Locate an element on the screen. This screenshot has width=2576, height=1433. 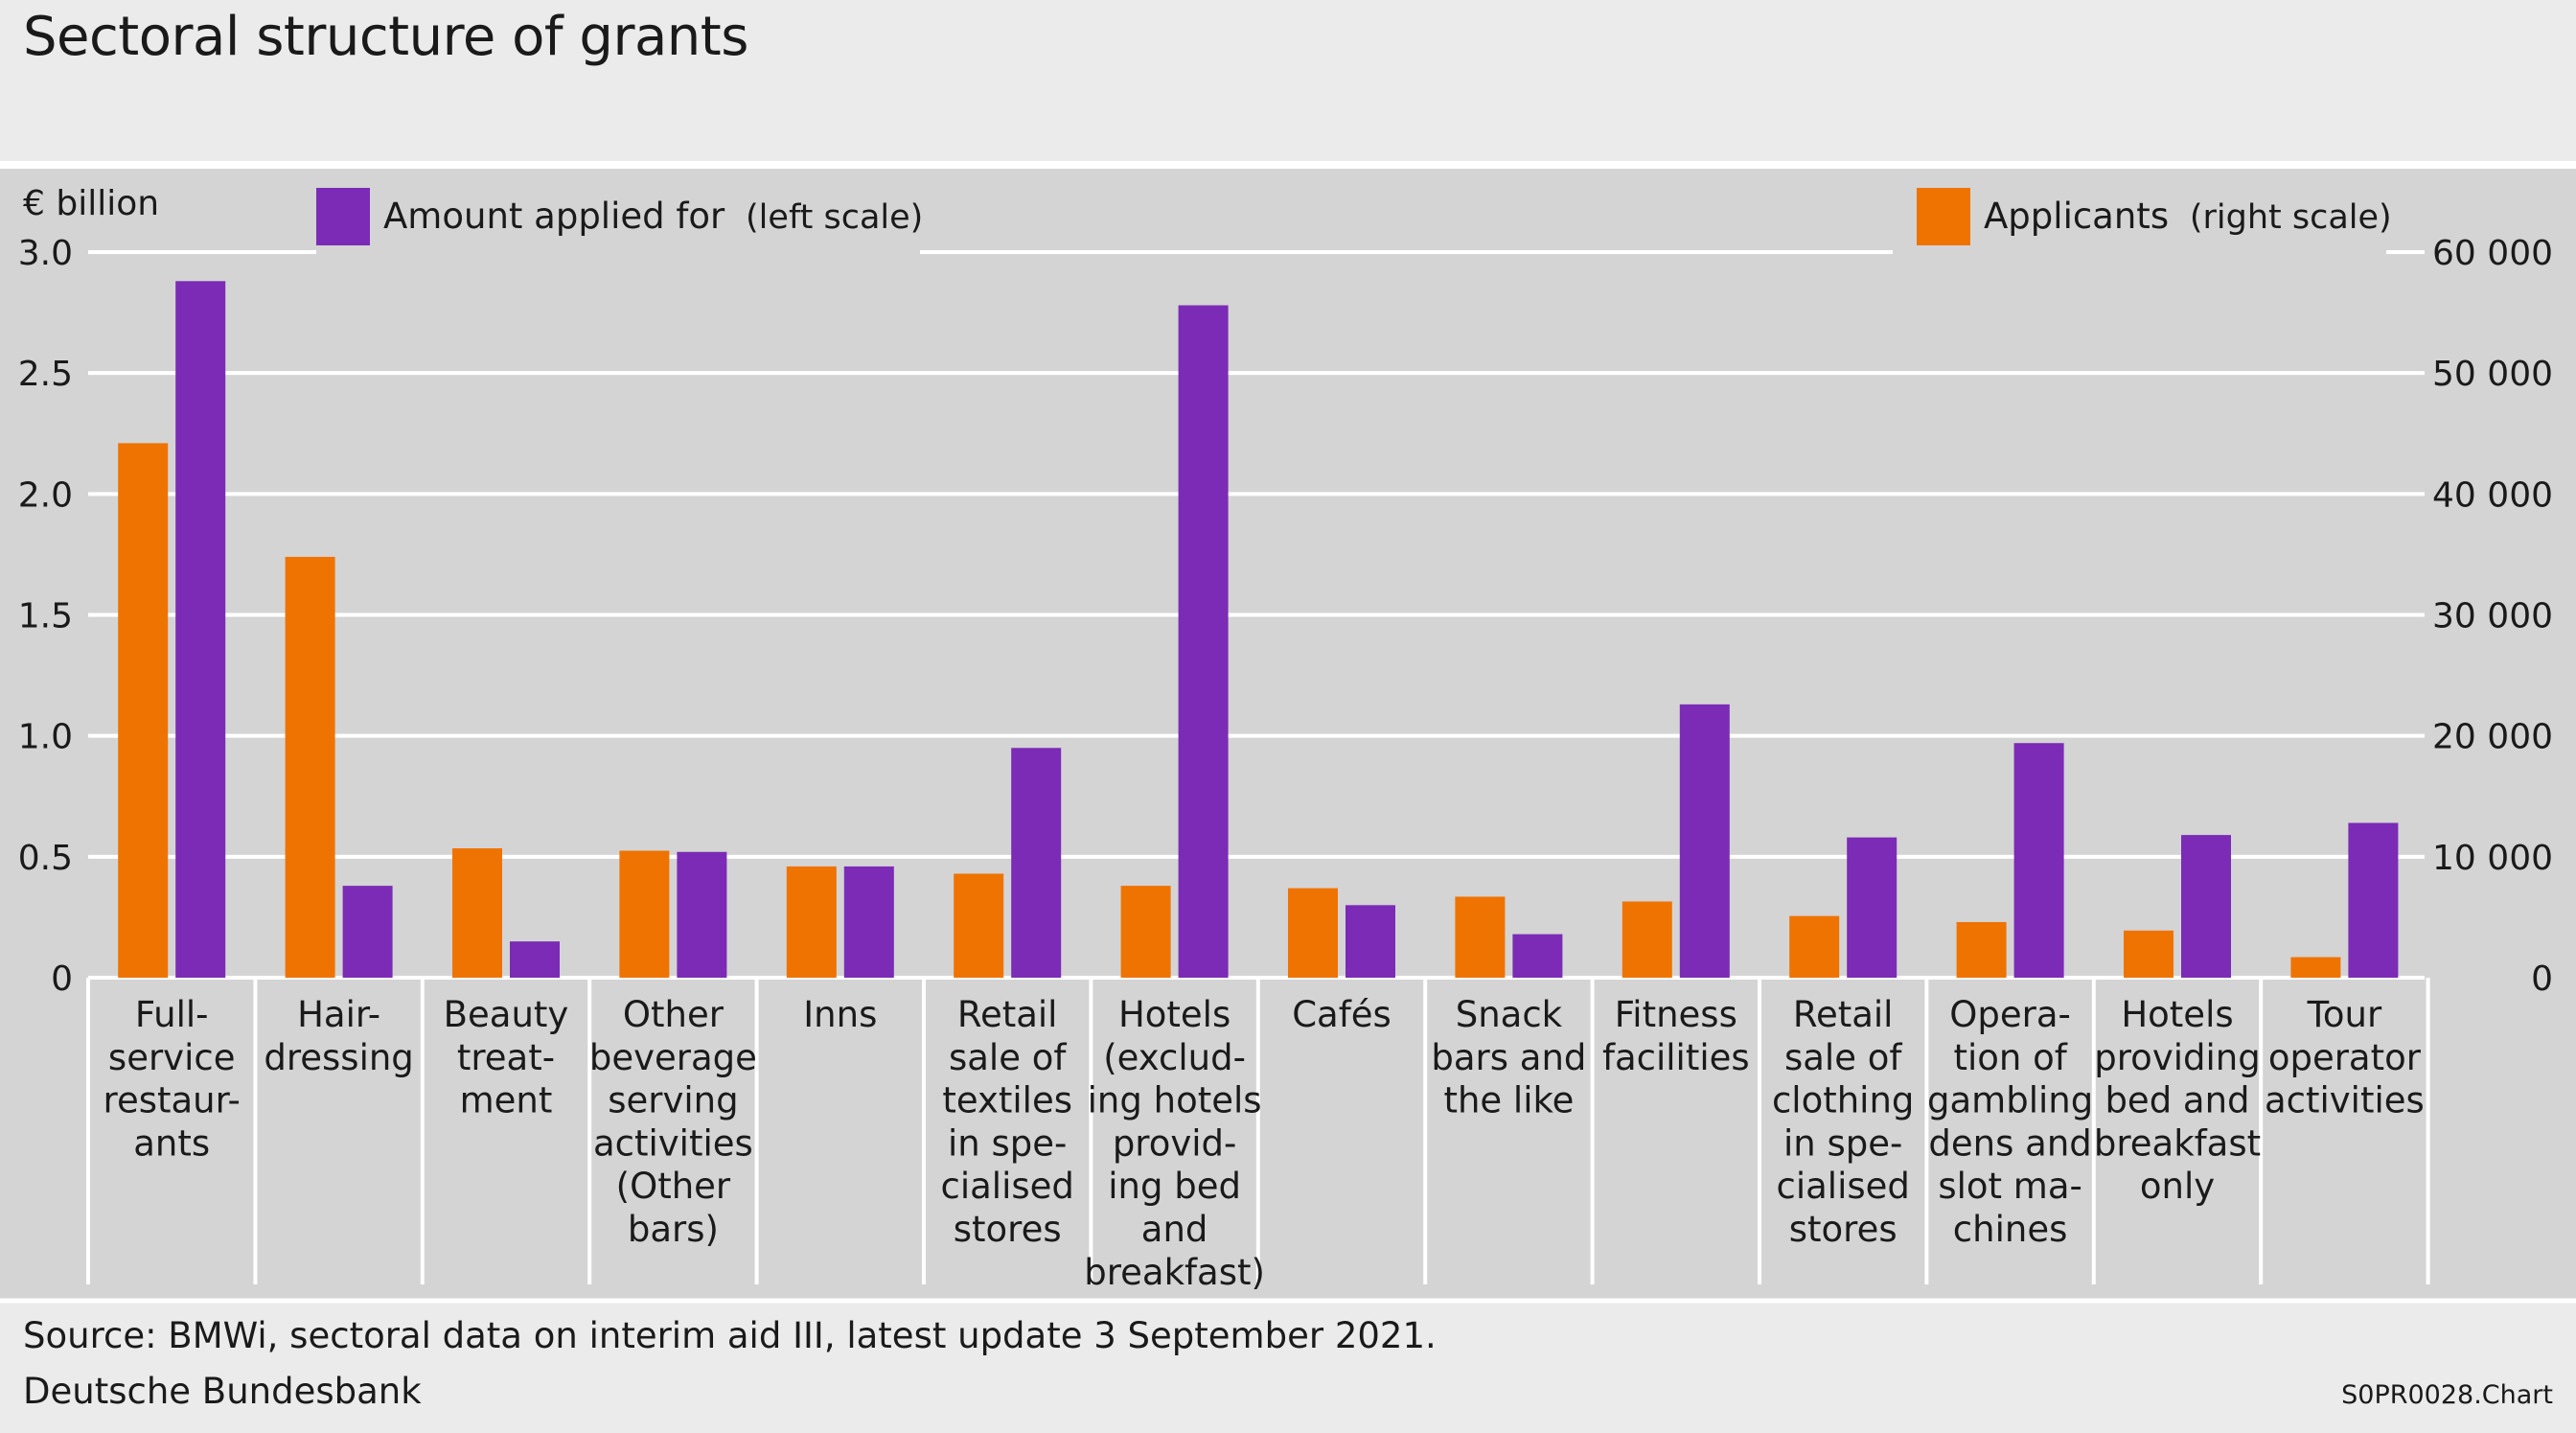
left-tick-label: 3.0 is located at coordinates (45, 253).